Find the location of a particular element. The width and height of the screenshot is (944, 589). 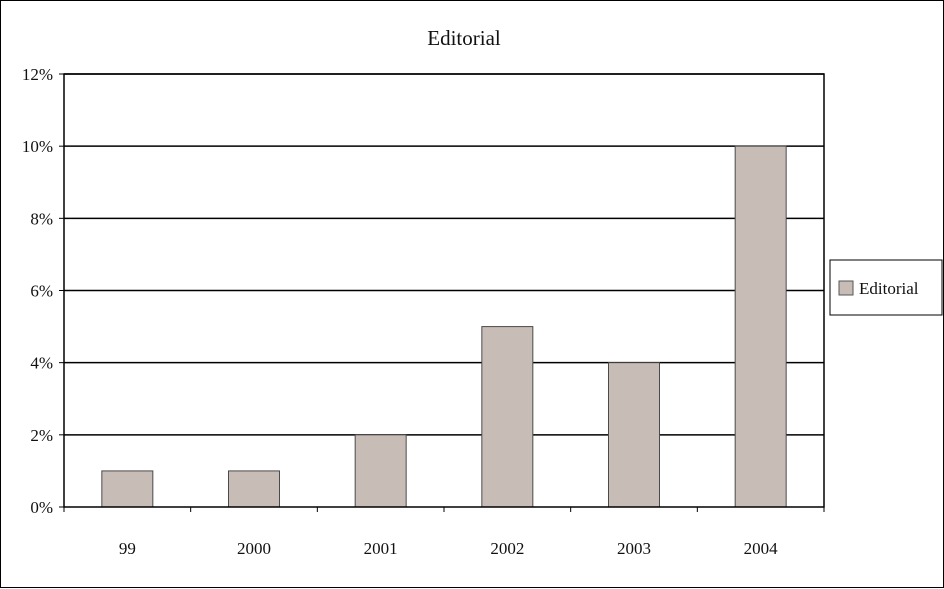

y-tick-label: 2% is located at coordinates (41, 435).